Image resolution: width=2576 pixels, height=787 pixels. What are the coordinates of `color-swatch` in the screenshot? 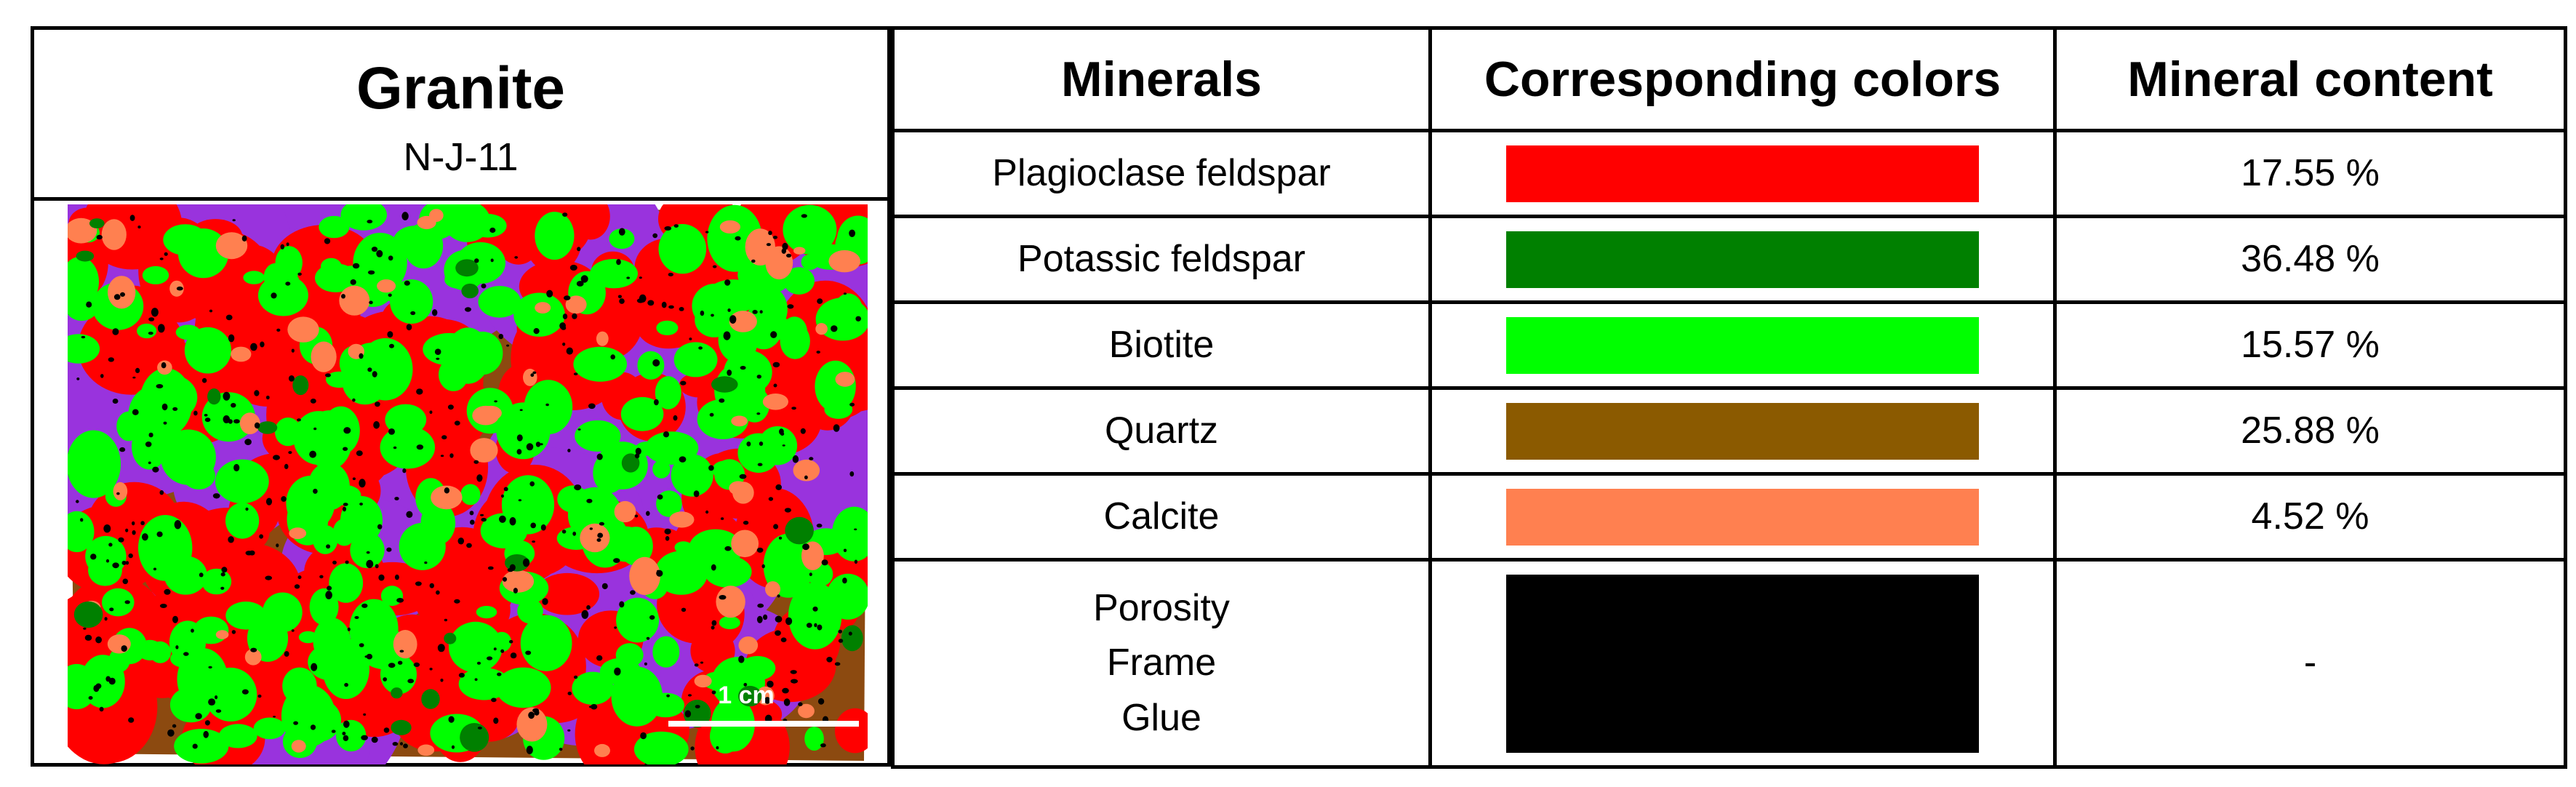 It's located at (1742, 259).